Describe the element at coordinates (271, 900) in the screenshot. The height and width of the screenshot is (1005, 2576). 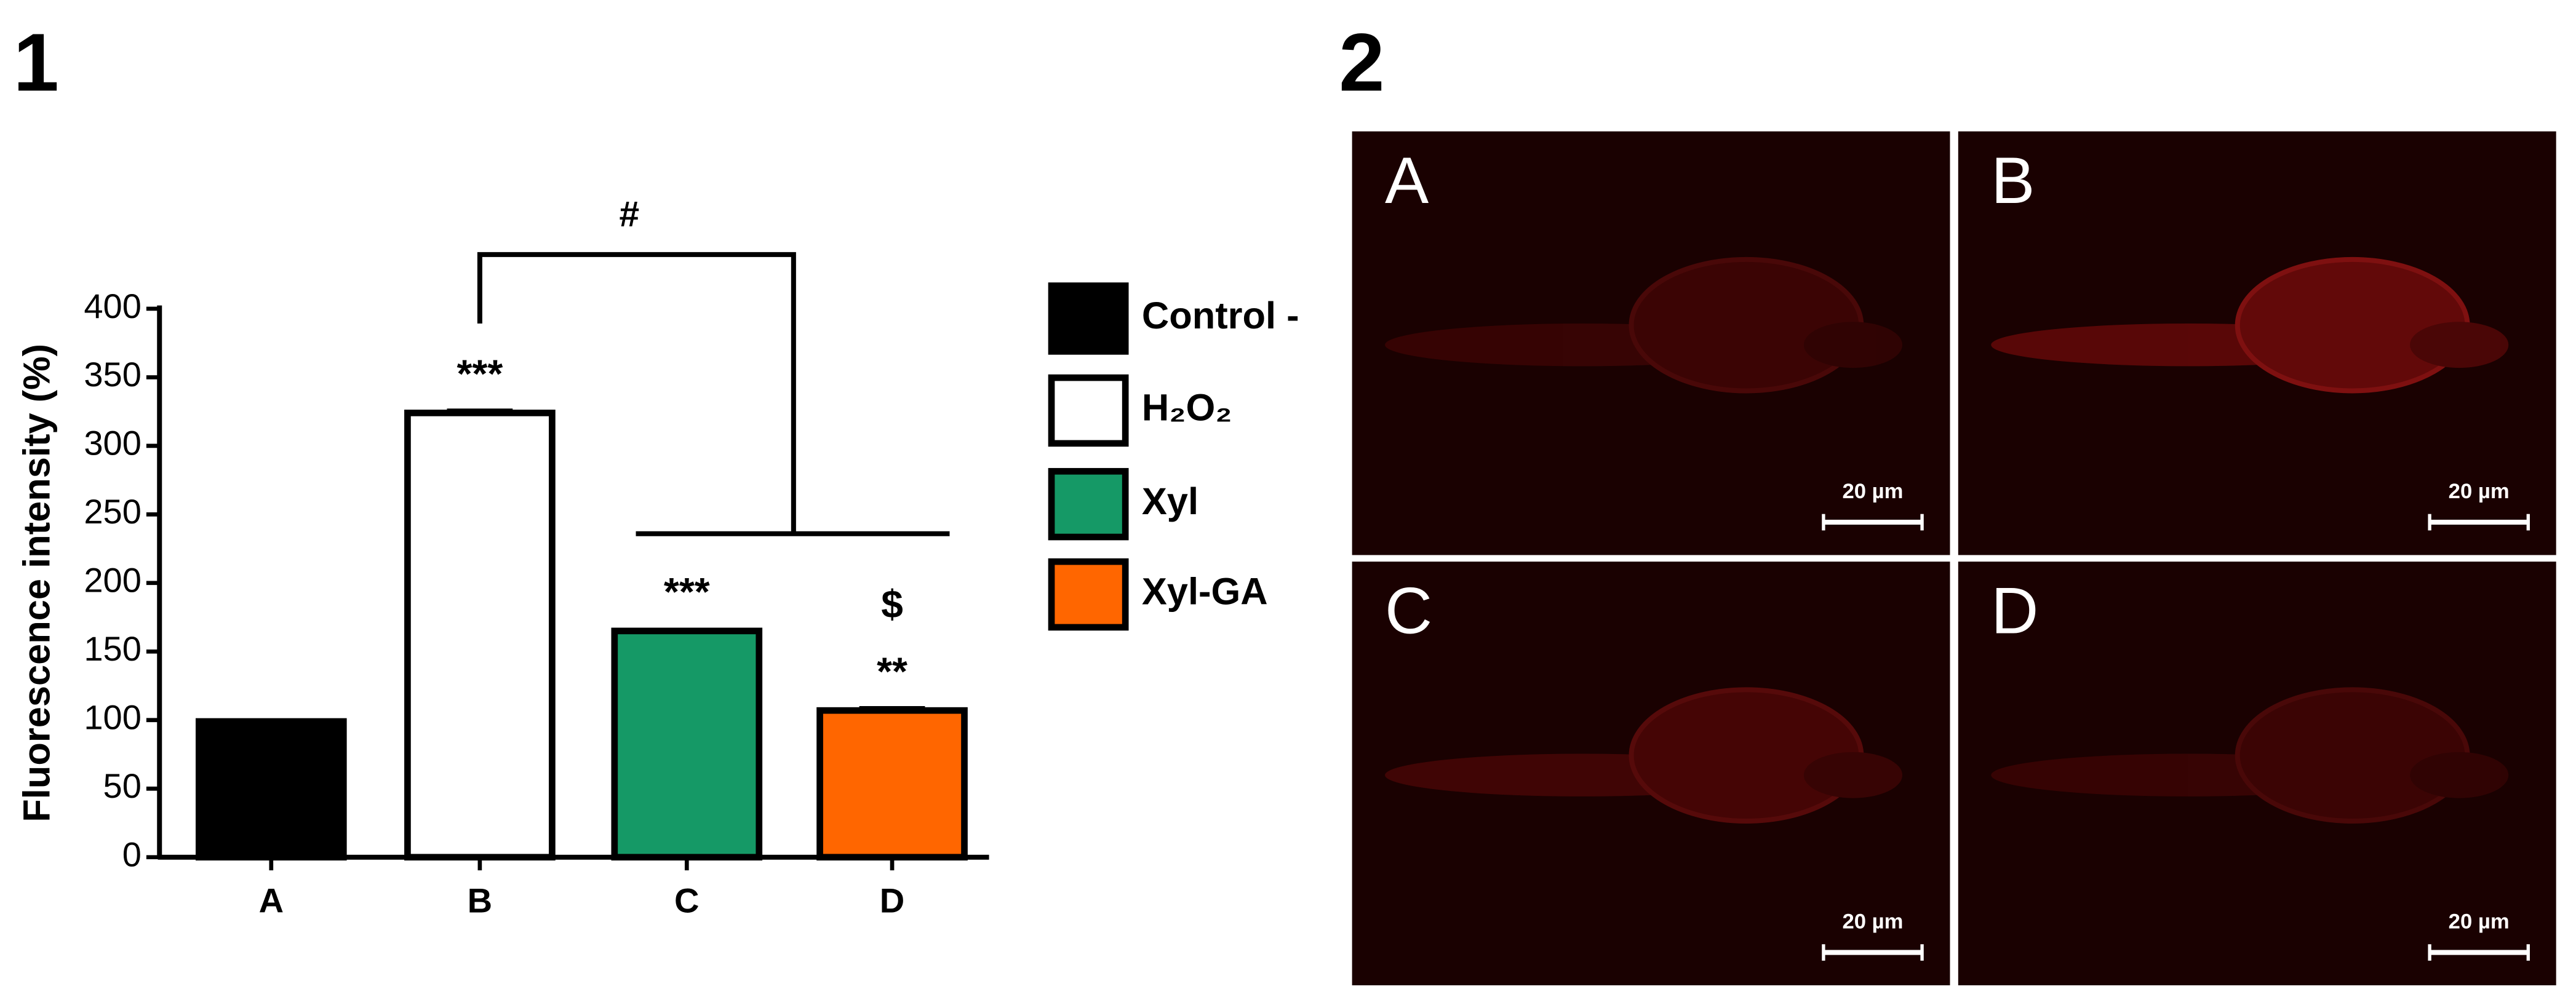
I see `x-tick-label: A` at that location.